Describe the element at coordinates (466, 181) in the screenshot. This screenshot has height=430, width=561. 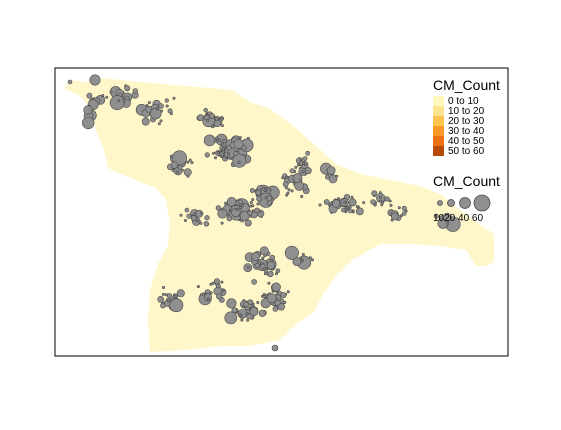
I see `size-legend-title: CM_Count` at that location.